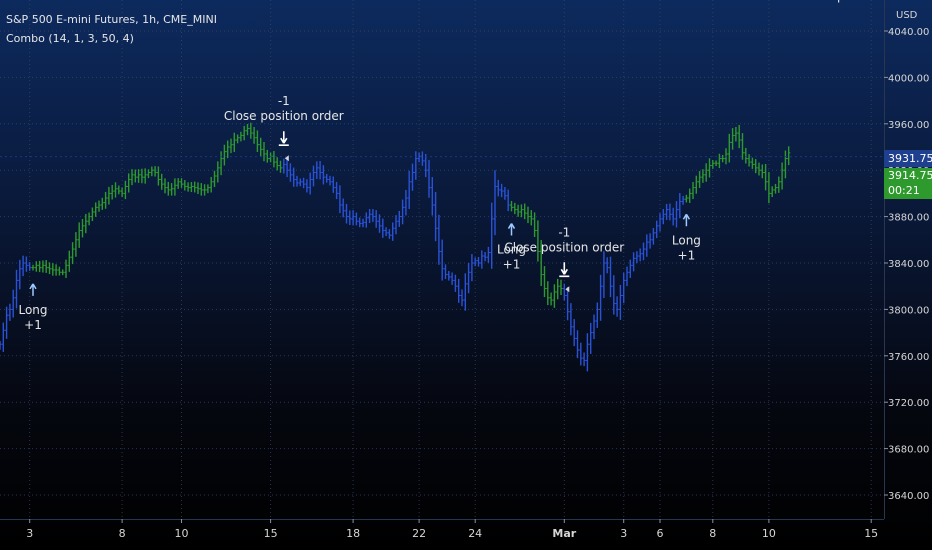 The image size is (932, 550). I want to click on time-tick-label: 6, so click(660, 533).